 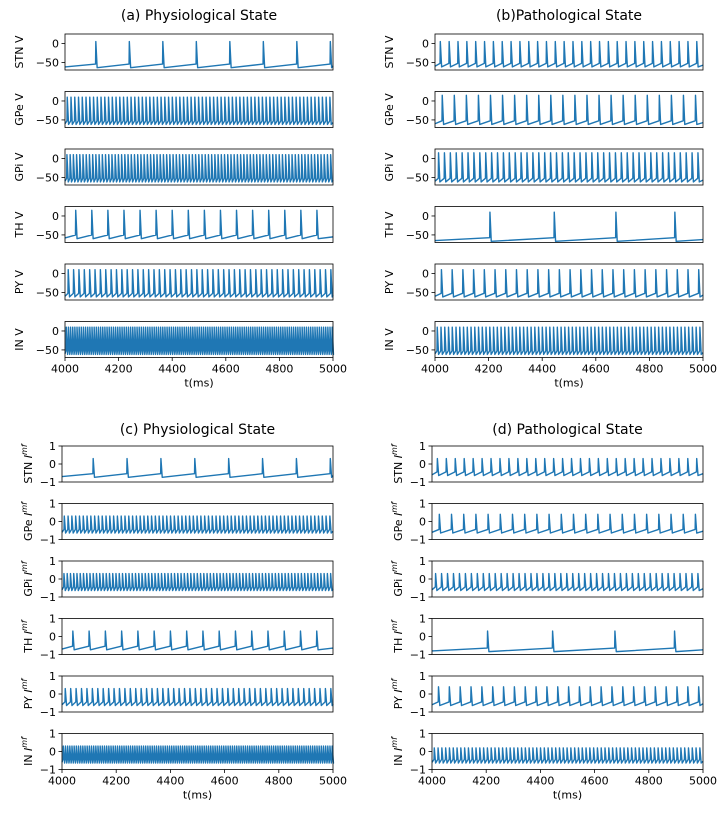 What do you see at coordinates (389, 339) in the screenshot?
I see `y-axis-label: IN V` at bounding box center [389, 339].